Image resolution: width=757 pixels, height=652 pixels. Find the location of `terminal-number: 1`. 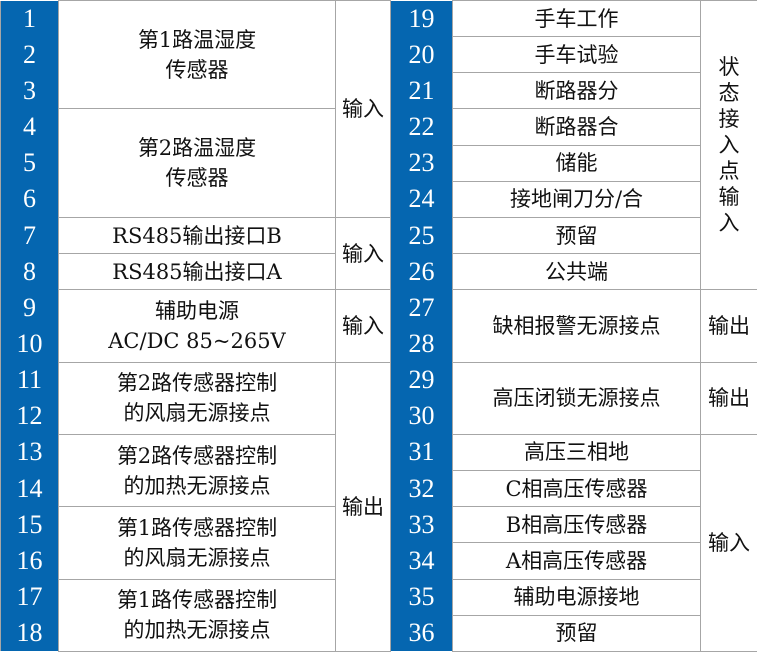

terminal-number: 1 is located at coordinates (30, 19).